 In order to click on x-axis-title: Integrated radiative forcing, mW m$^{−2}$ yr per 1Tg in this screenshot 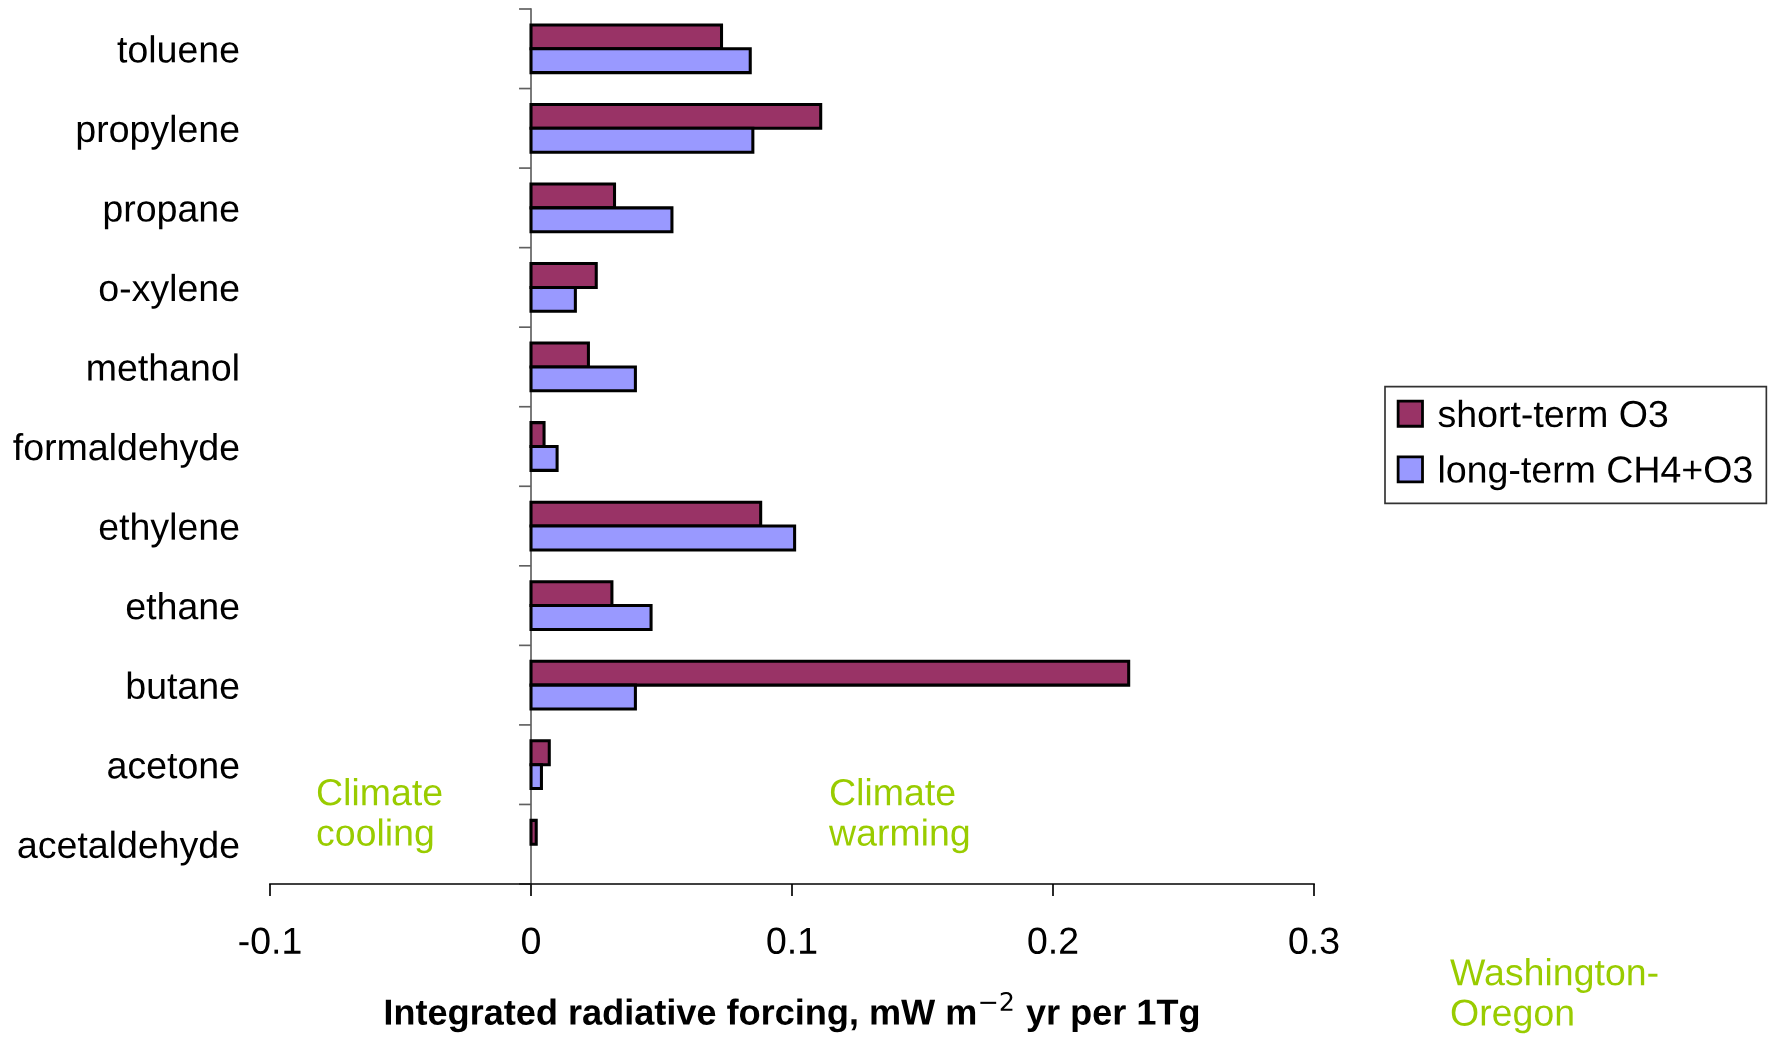, I will do `click(792, 1012)`.